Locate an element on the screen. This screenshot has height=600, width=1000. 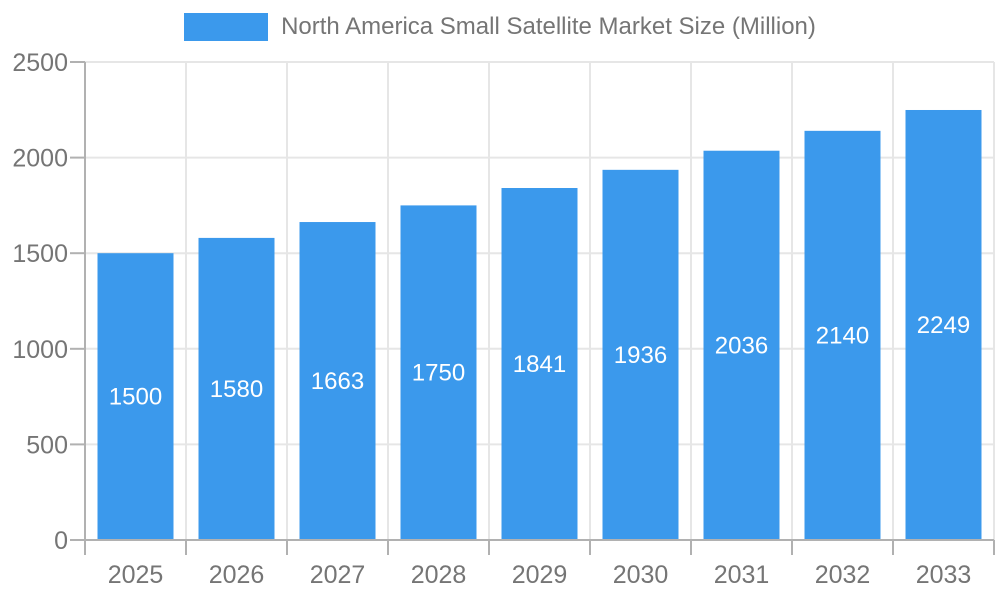
bar-value-label: 1580 is located at coordinates (236, 389).